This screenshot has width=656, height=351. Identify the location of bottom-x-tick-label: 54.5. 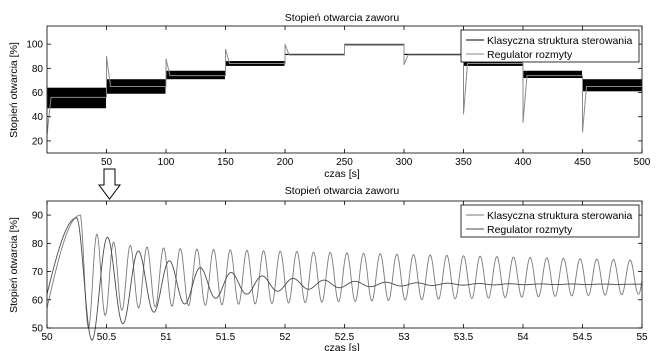
(583, 337).